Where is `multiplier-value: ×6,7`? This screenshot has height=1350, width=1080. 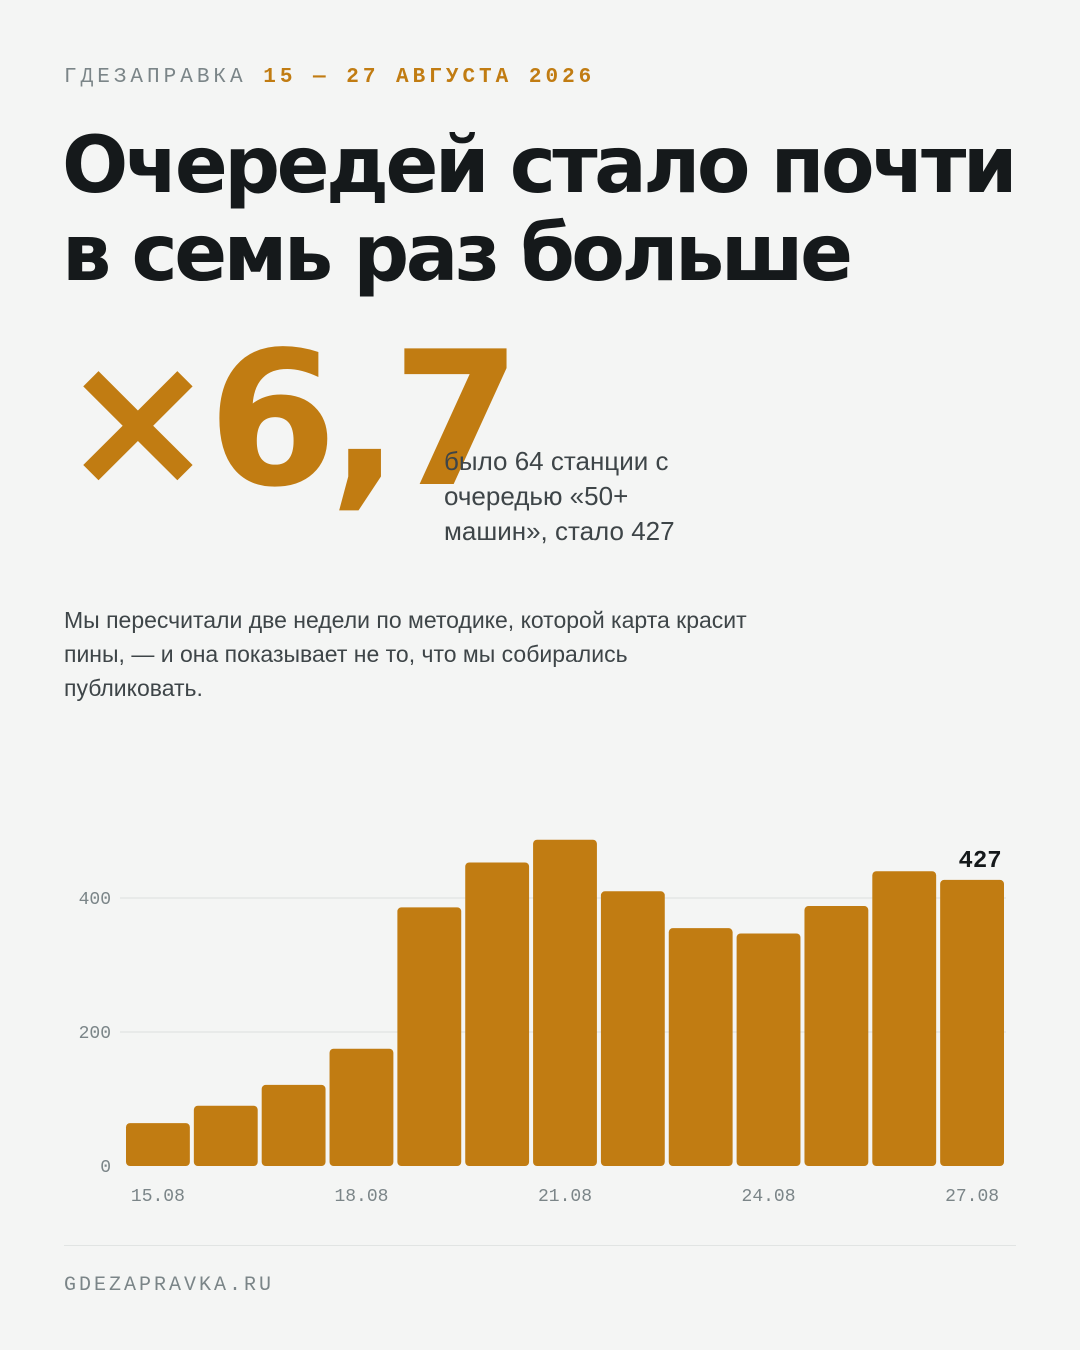 multiplier-value: ×6,7 is located at coordinates (290, 419).